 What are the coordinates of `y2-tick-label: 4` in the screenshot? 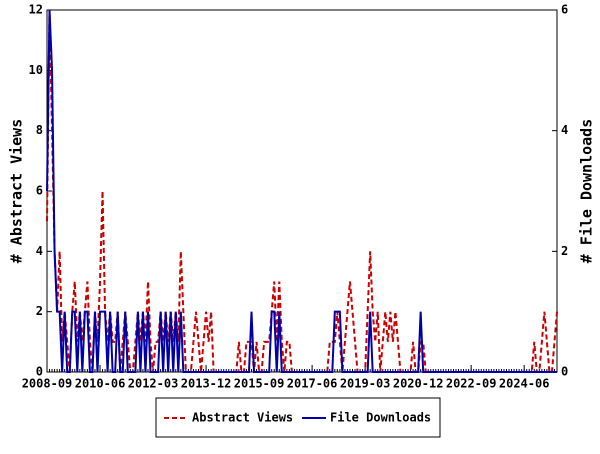 It's located at (564, 130).